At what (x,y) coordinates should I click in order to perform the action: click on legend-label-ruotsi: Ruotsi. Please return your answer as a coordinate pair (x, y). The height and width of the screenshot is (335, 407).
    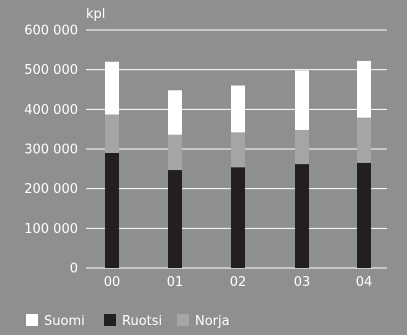
    Looking at the image, I should click on (142, 321).